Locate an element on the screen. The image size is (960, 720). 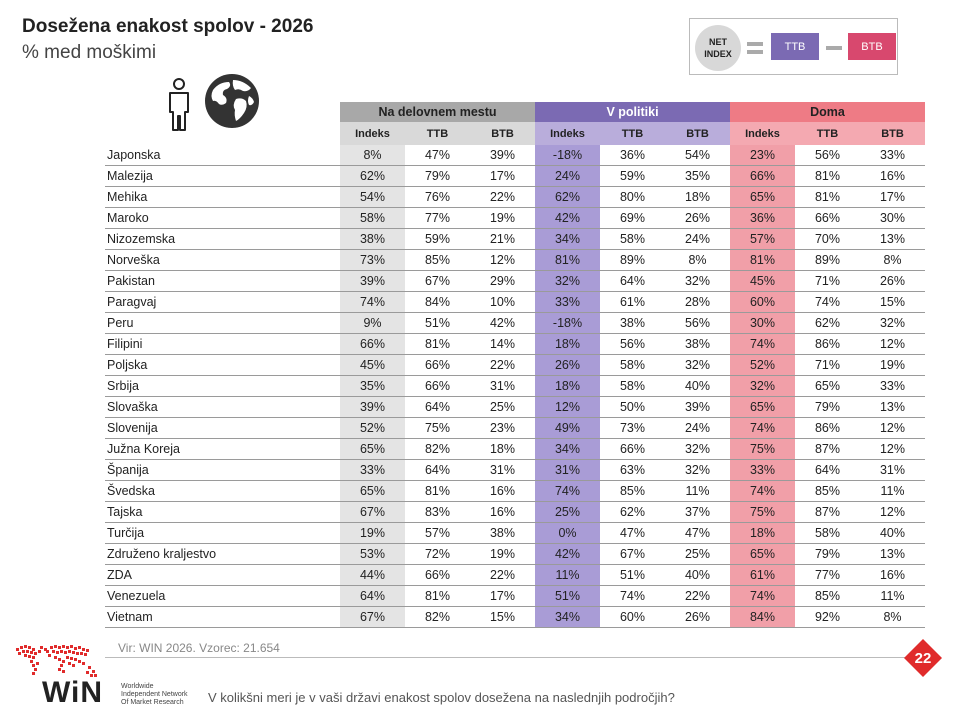
cell-work-btb: 31% is located at coordinates (502, 386).